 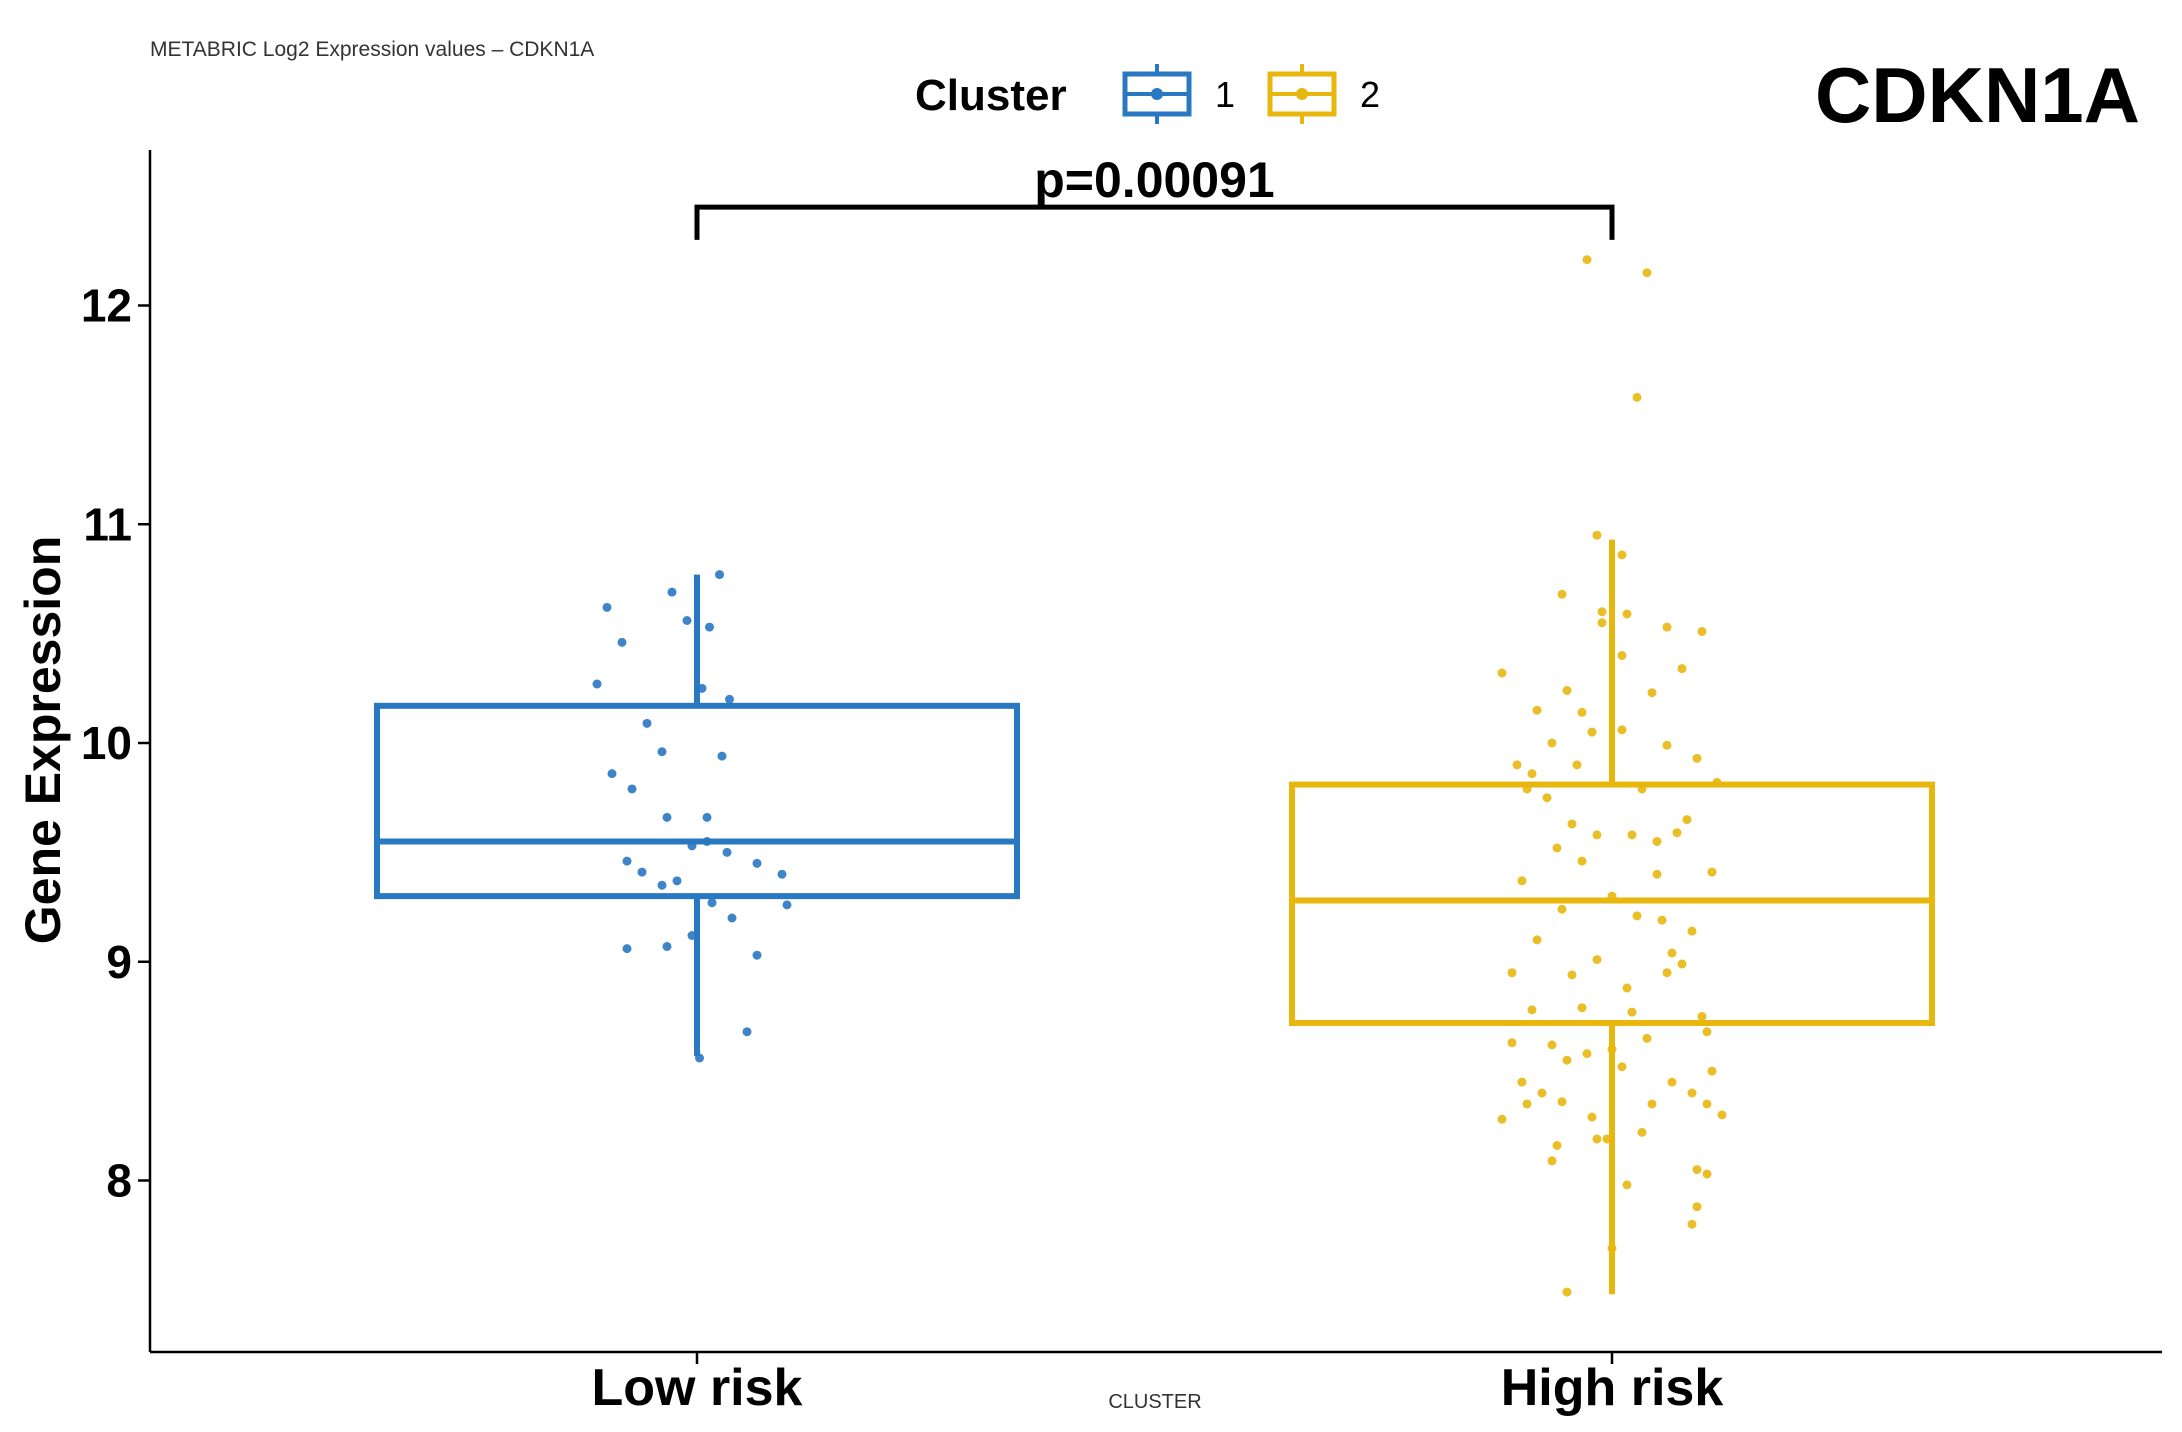 I want to click on x-tick-label: High risk, so click(x=1612, y=1388).